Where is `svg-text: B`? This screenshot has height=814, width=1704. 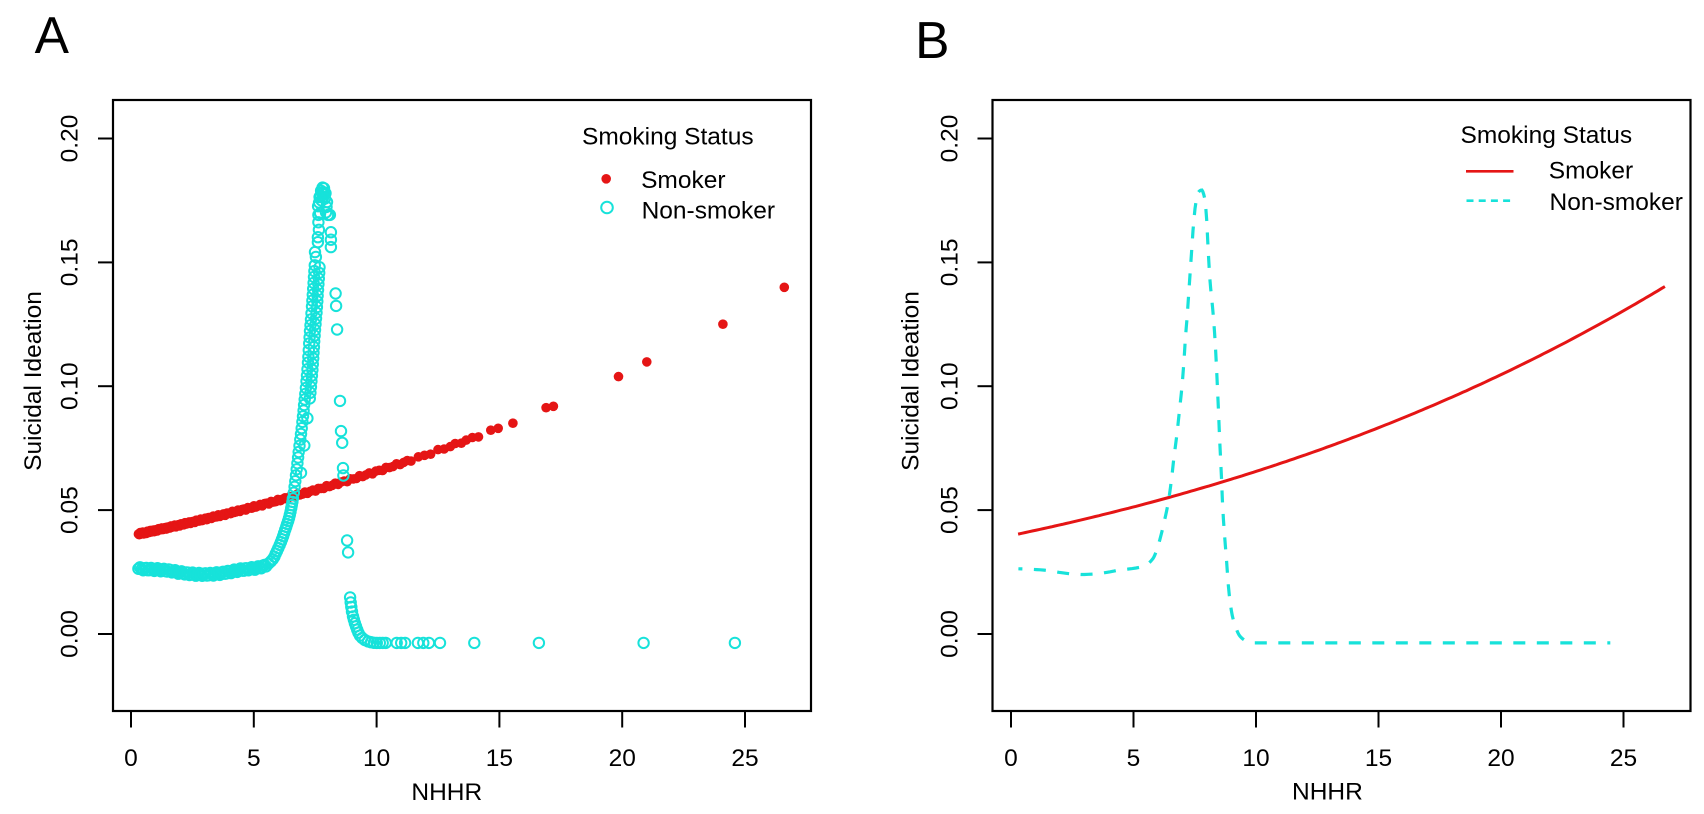 svg-text: B is located at coordinates (932, 40).